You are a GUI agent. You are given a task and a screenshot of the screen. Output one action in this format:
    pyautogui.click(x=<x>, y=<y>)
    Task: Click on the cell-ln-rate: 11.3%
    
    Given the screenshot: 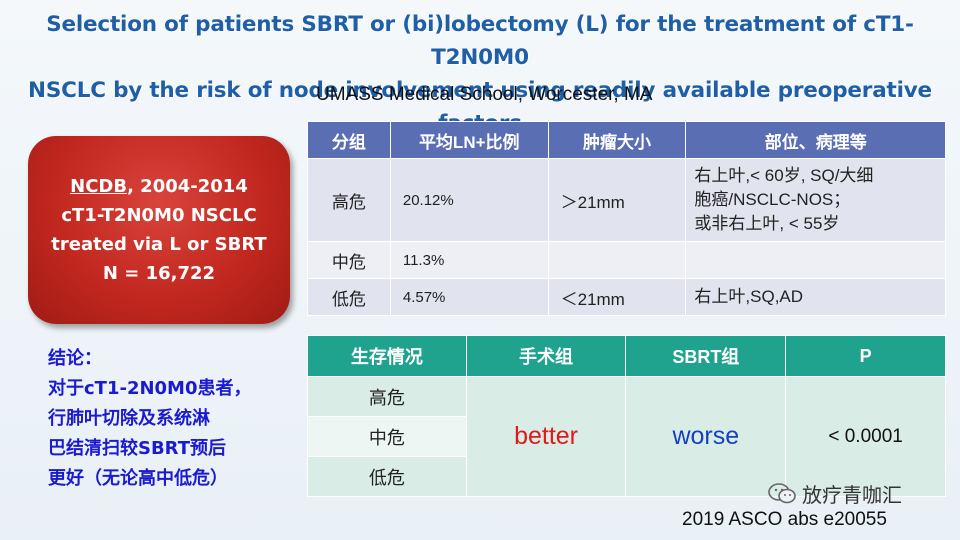 What is the action you would take?
    pyautogui.click(x=469, y=260)
    